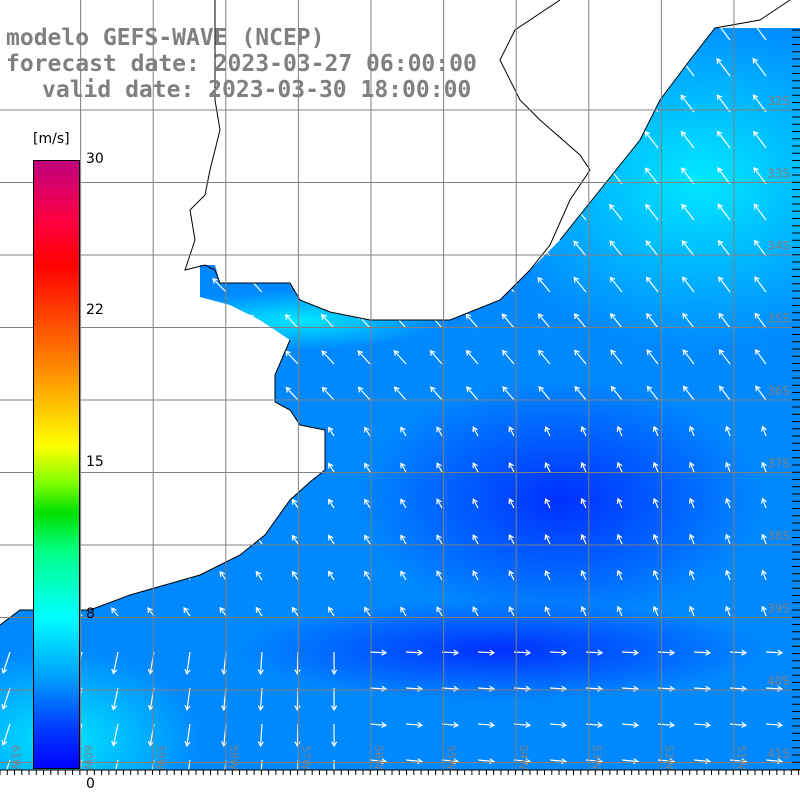  I want to click on colorbar-label: 0, so click(90, 784).